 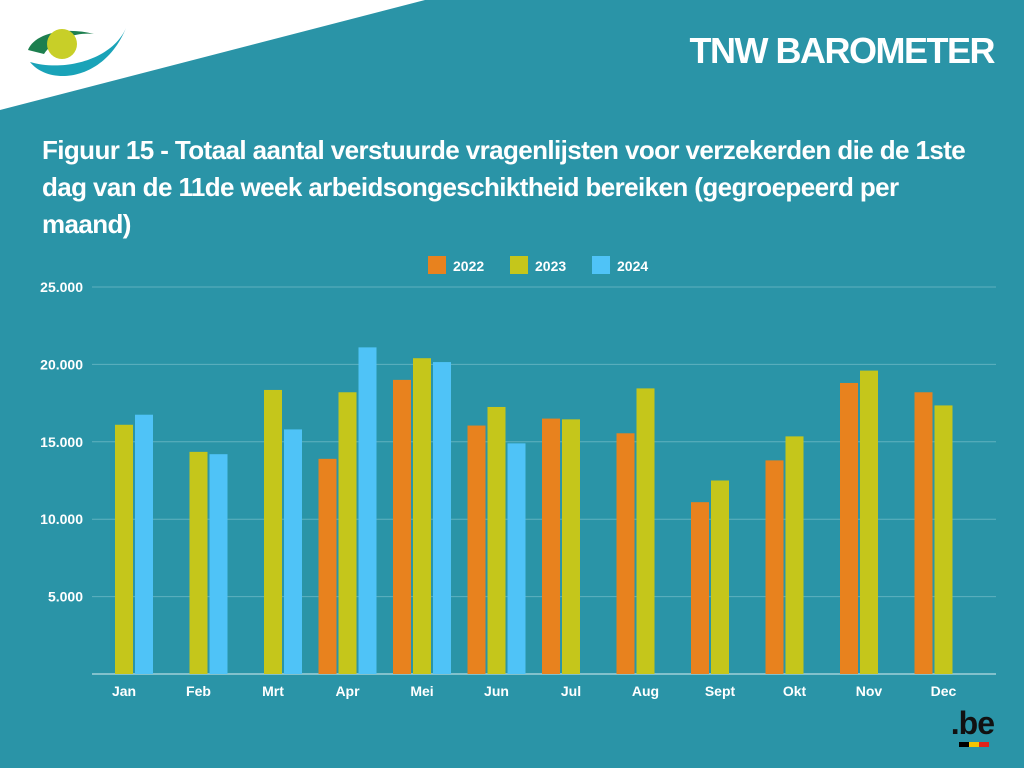 What do you see at coordinates (720, 577) in the screenshot?
I see `bar-2023-sept` at bounding box center [720, 577].